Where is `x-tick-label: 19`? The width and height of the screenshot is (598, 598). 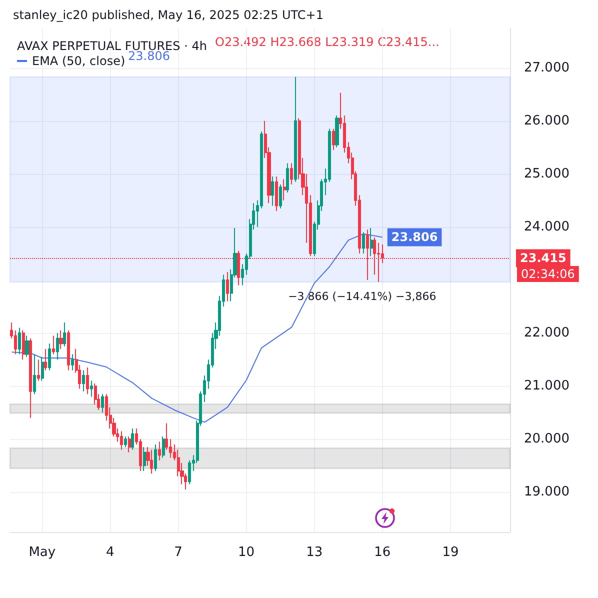
x-tick-label: 19 is located at coordinates (450, 552).